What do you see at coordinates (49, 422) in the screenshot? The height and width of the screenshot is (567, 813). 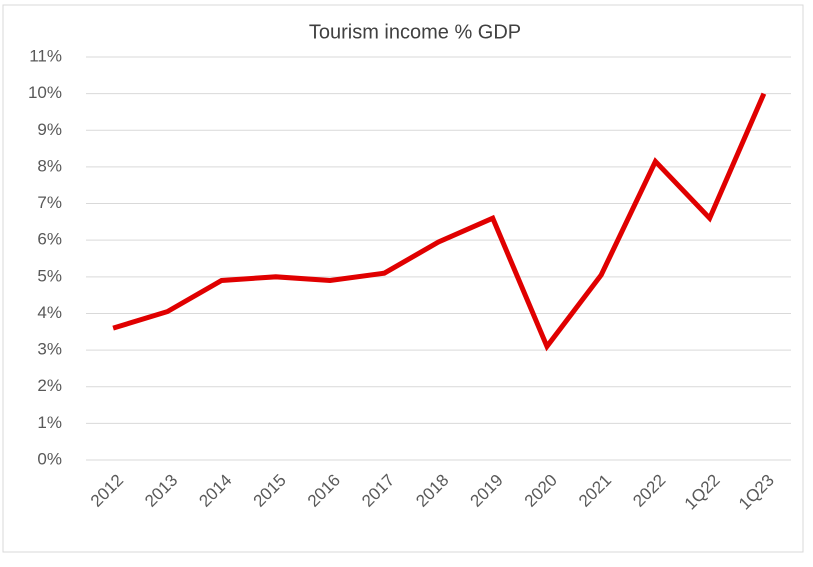 I see `y-tick-label: 1%` at bounding box center [49, 422].